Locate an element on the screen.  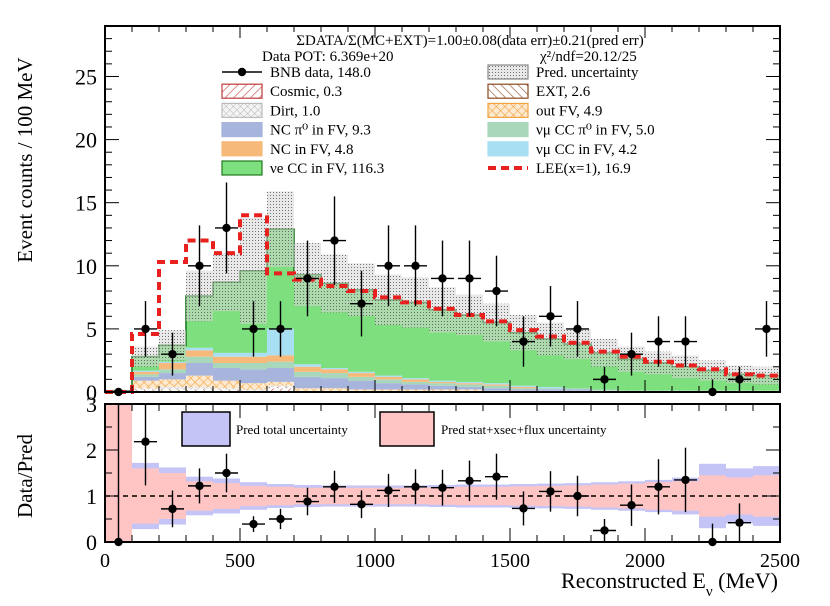
legend-entry-lee-x-1-16-9: LEE(x=1), 16.9 is located at coordinates (559, 169).